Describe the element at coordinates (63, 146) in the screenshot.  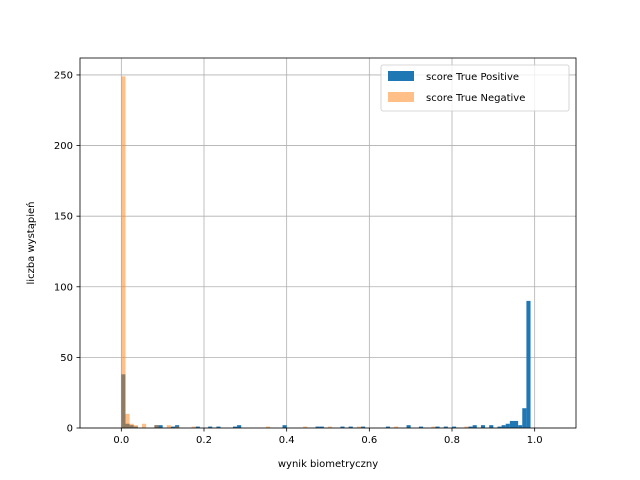
I see `y-tick-label: 200` at that location.